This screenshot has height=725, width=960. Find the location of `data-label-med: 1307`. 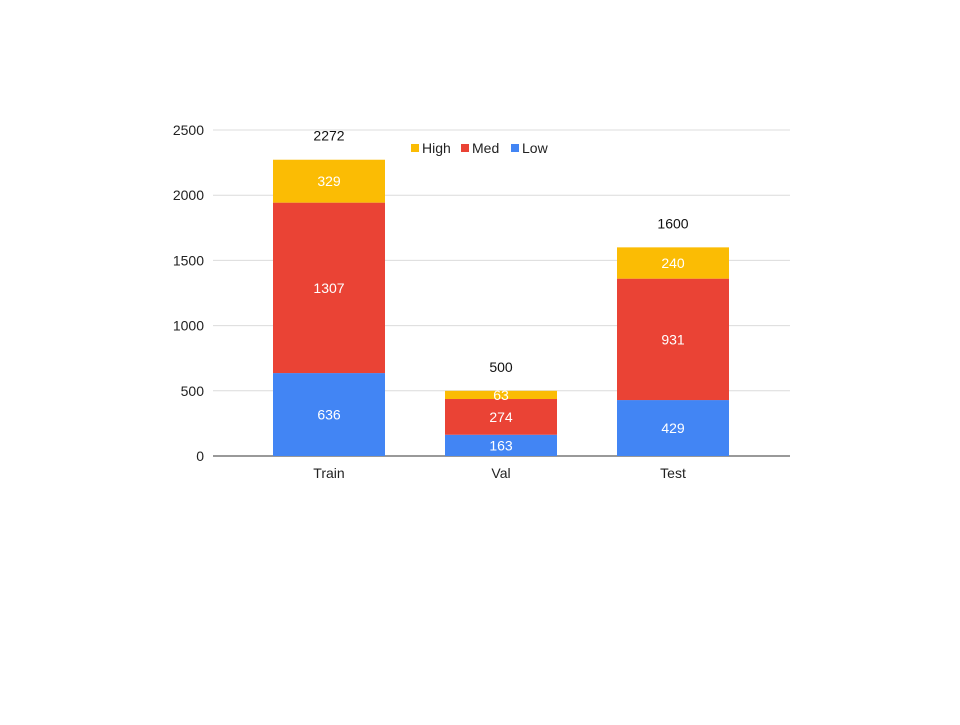

data-label-med: 1307 is located at coordinates (328, 288).